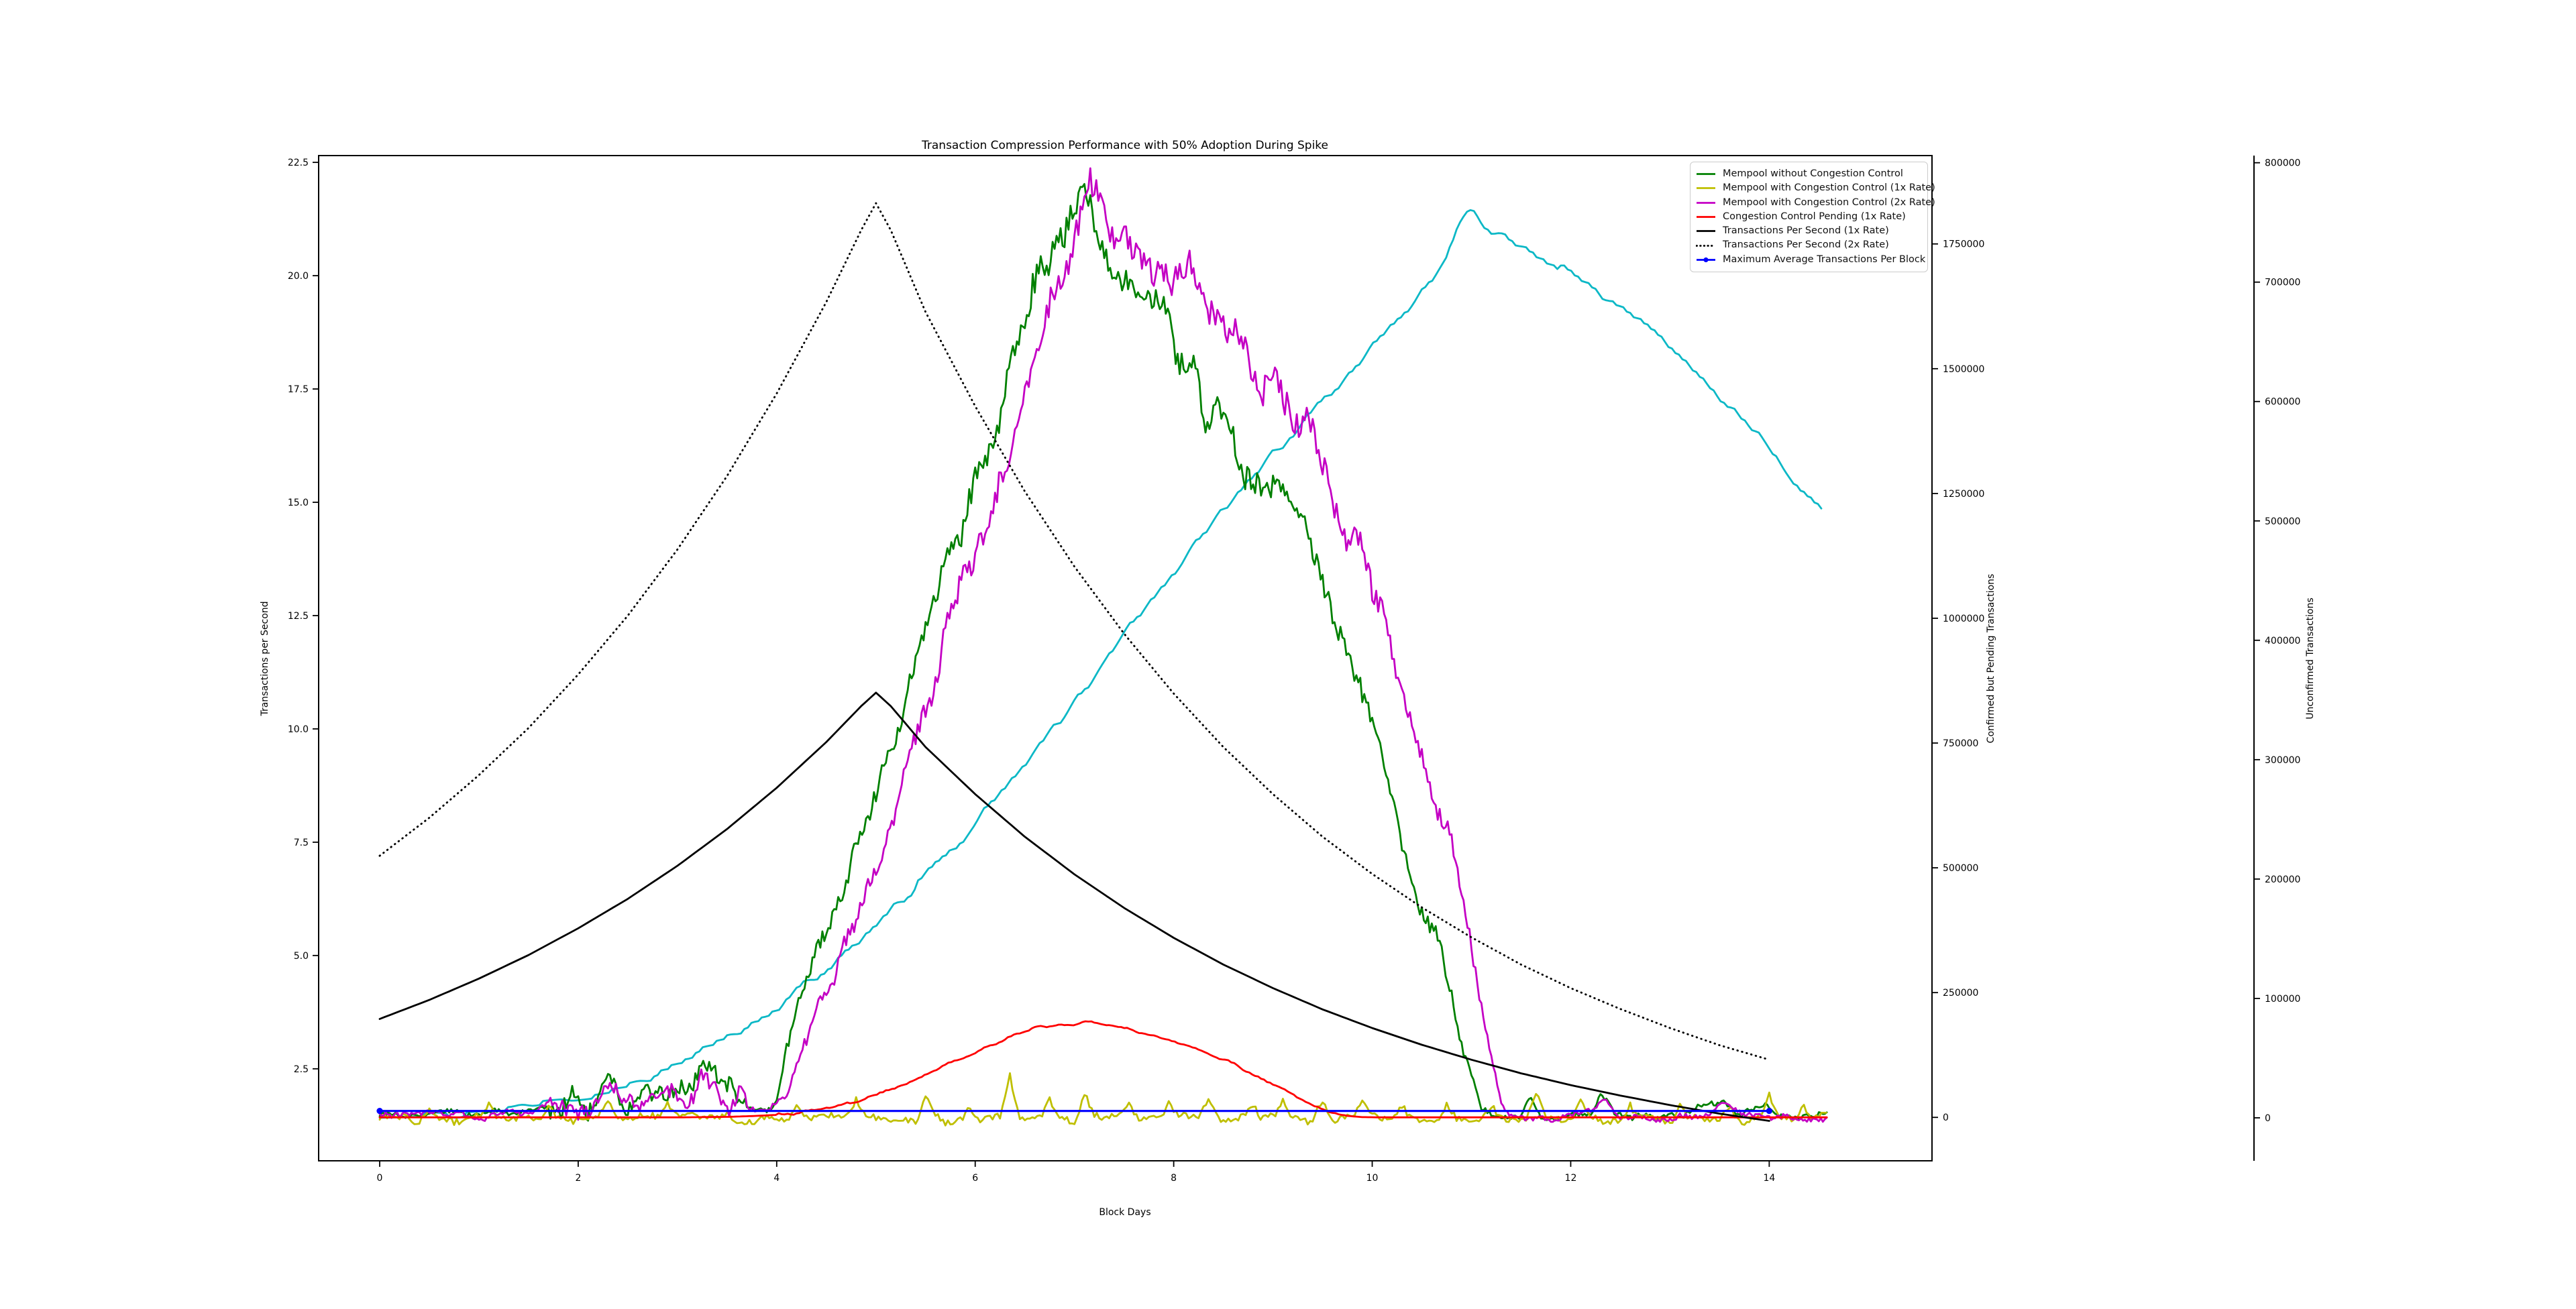  I want to click on y-right1-tick-label: 750000, so click(1960, 744).